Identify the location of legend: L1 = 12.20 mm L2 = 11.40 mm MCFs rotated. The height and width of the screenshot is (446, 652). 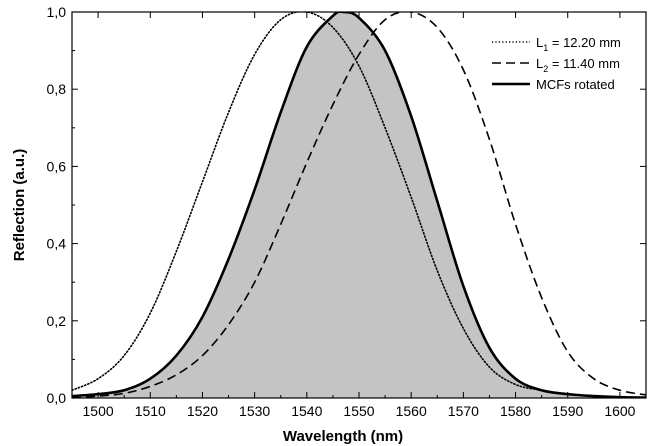
(556, 63).